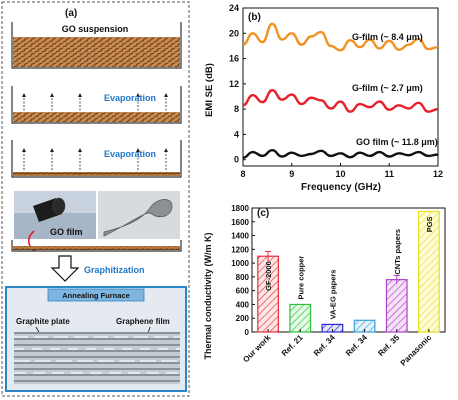 The width and height of the screenshot is (458, 400). What do you see at coordinates (291, 174) in the screenshot?
I see `x-tick-label: 9` at bounding box center [291, 174].